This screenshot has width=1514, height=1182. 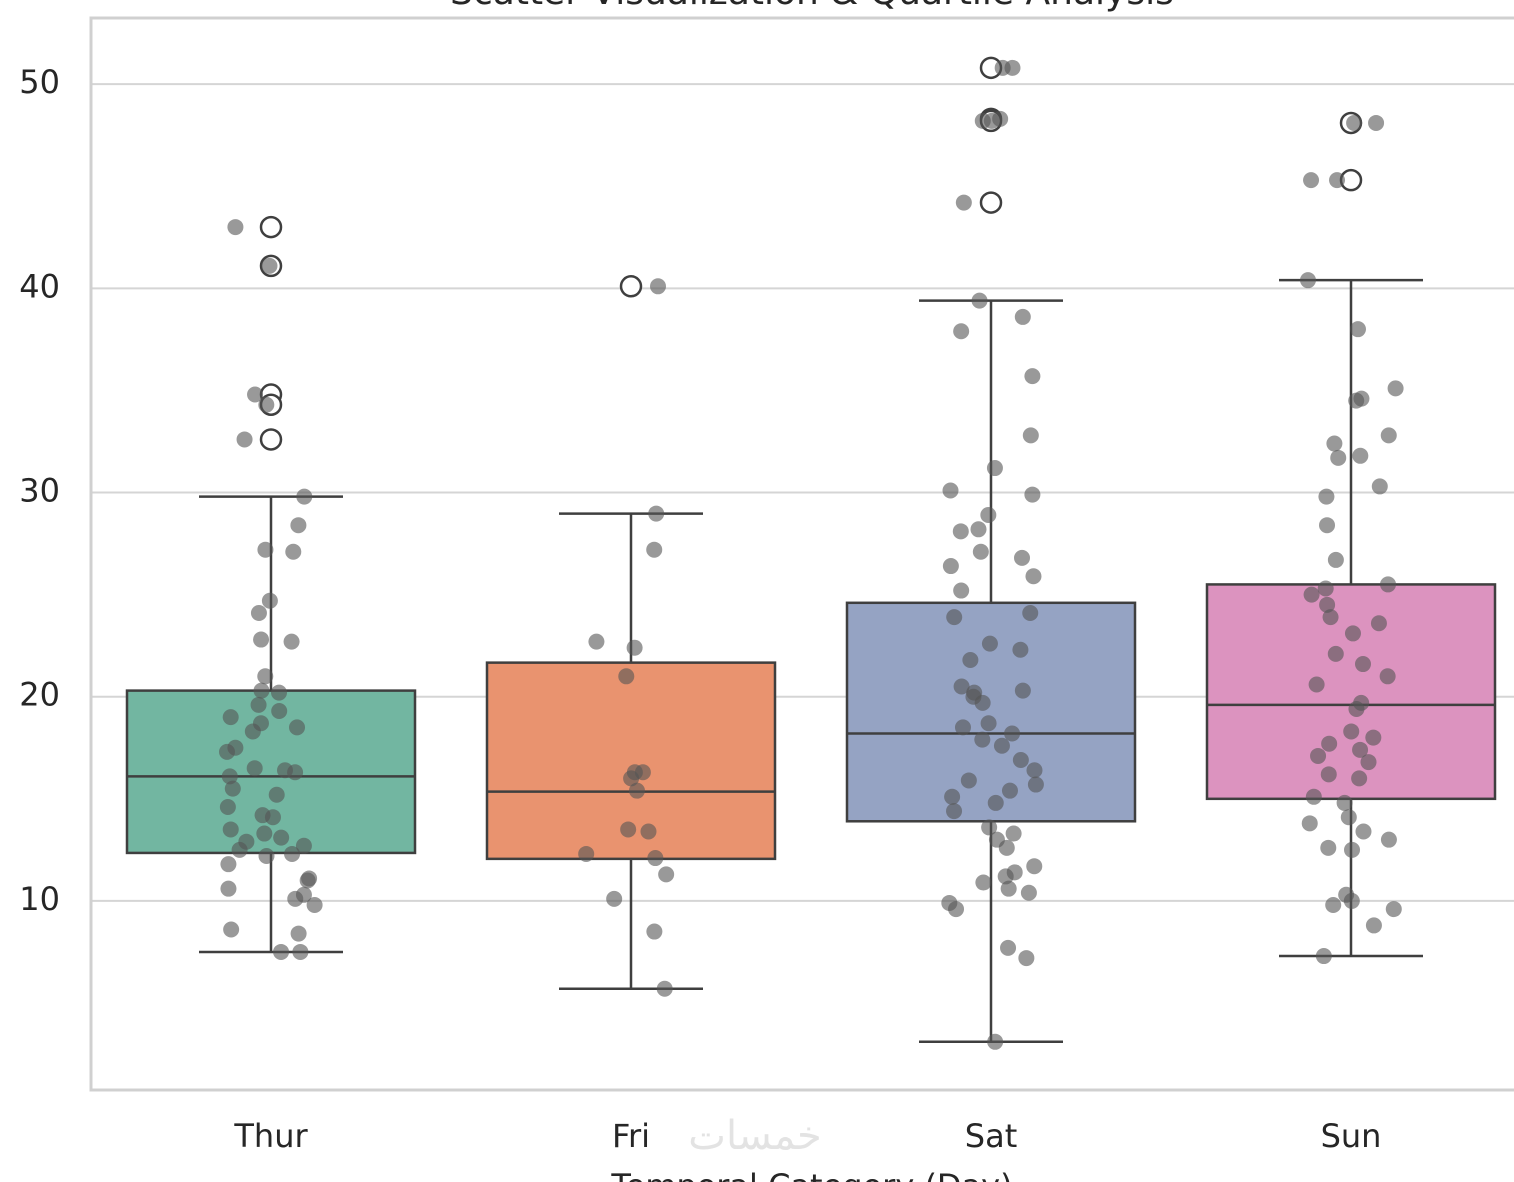 I want to click on y-tick-label: 10, so click(x=39, y=899).